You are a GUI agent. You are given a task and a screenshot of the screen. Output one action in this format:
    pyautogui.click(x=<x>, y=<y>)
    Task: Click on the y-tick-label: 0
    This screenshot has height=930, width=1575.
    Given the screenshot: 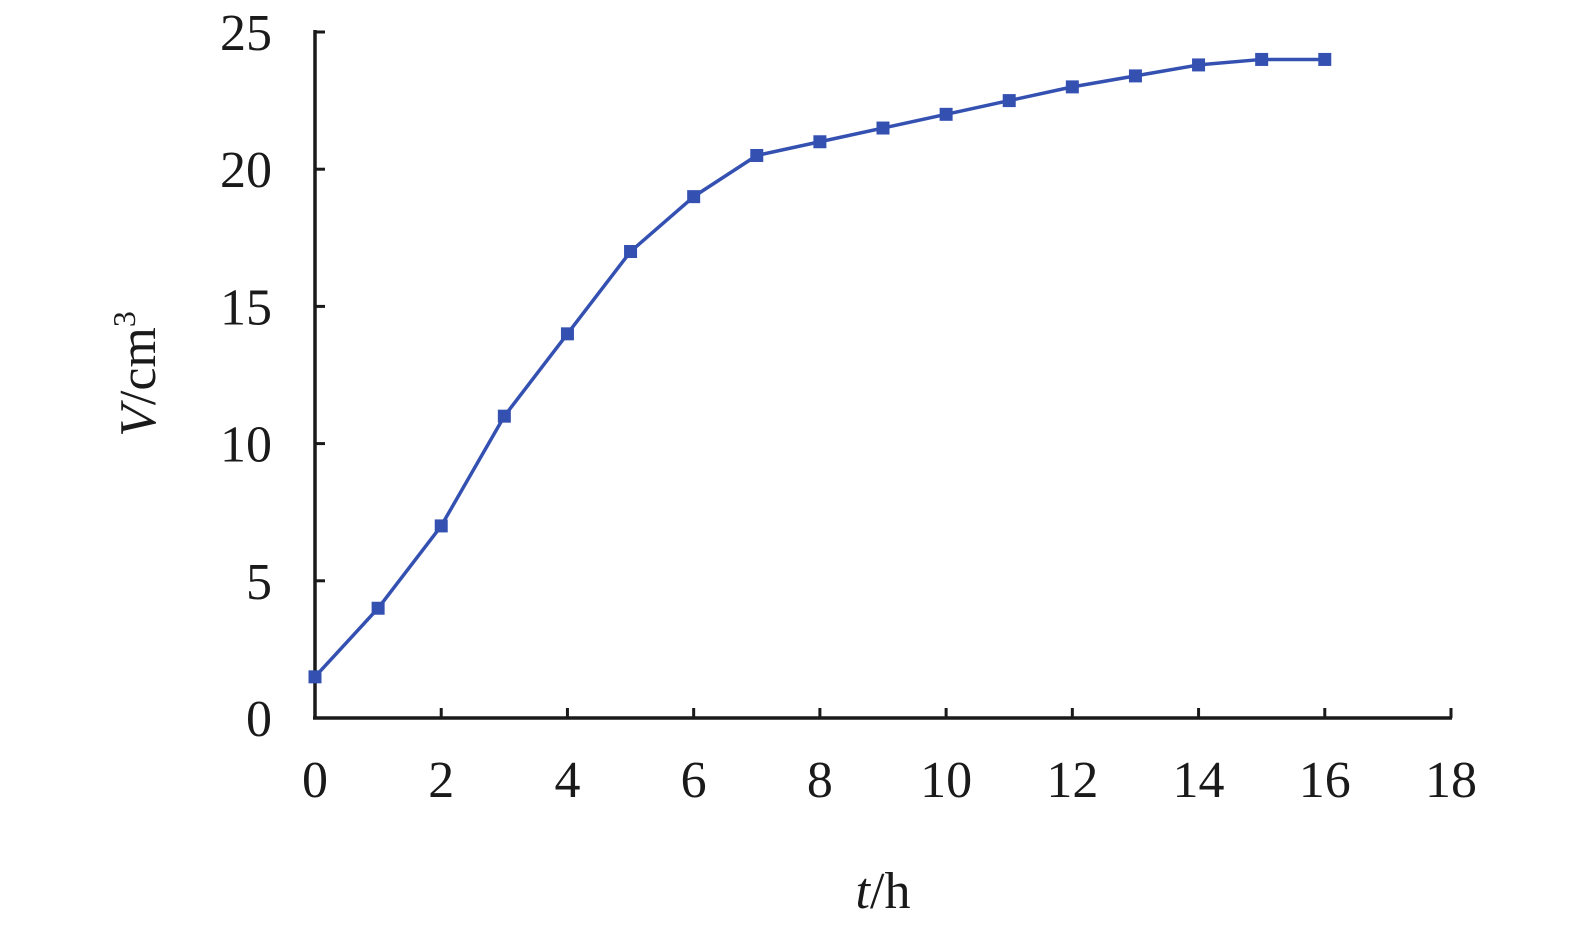 What is the action you would take?
    pyautogui.click(x=259, y=719)
    